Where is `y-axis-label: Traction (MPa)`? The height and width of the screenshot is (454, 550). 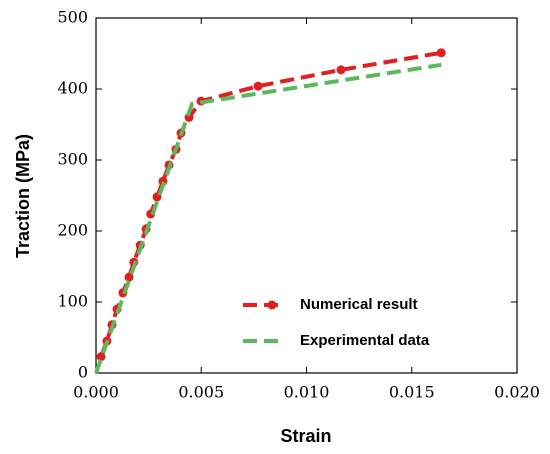
y-axis-label: Traction (MPa) is located at coordinates (23, 196).